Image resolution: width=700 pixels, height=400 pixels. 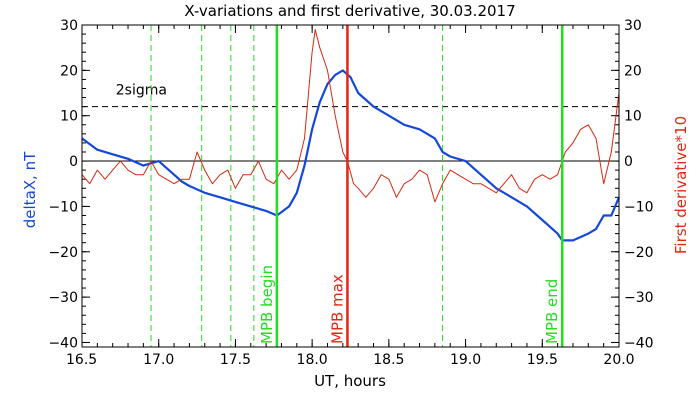 What do you see at coordinates (633, 117) in the screenshot?
I see `y-tick-label-right: 10` at bounding box center [633, 117].